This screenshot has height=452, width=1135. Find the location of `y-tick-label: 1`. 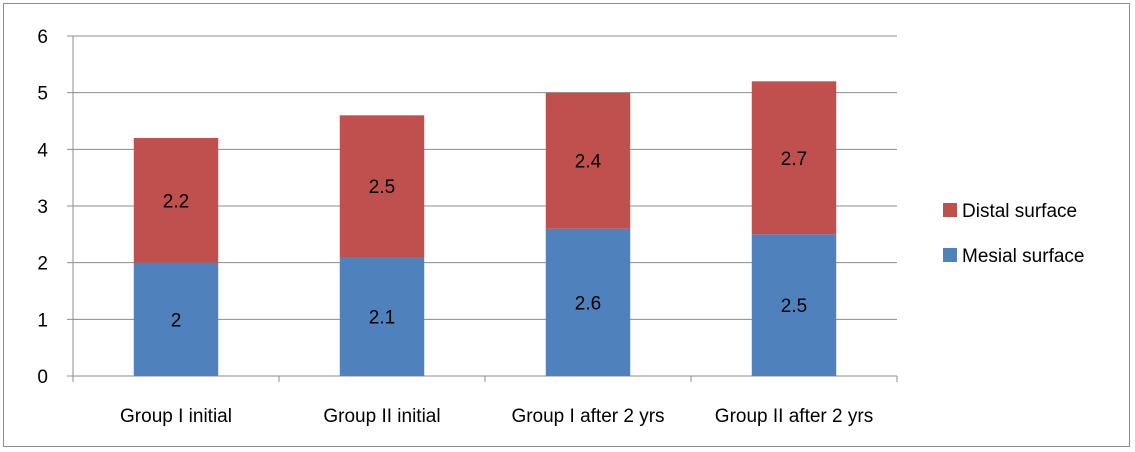

y-tick-label: 1 is located at coordinates (42, 320).